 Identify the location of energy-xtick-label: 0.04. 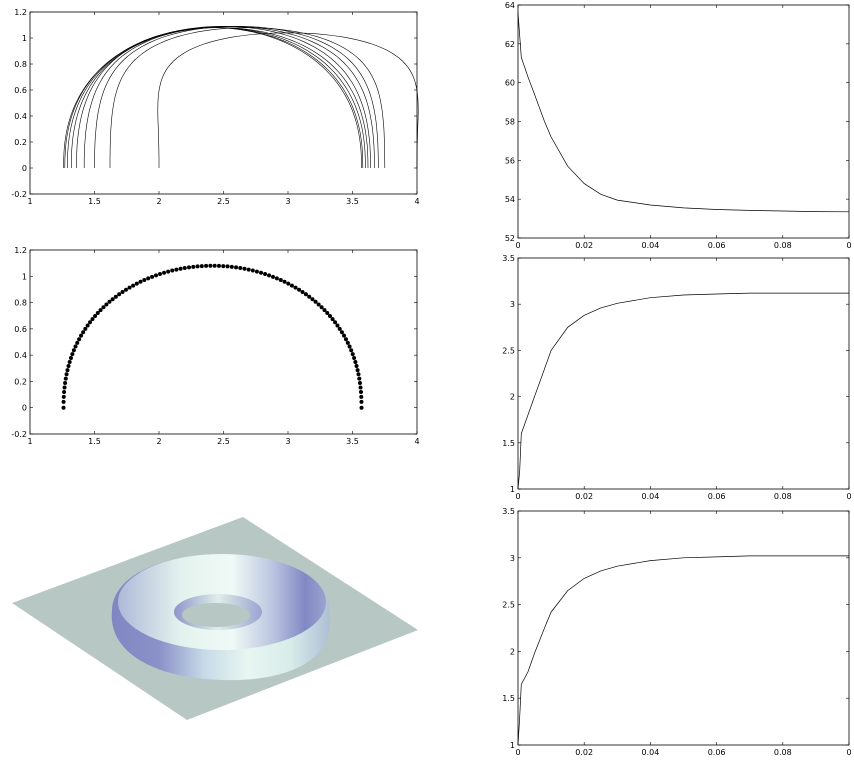
(650, 245).